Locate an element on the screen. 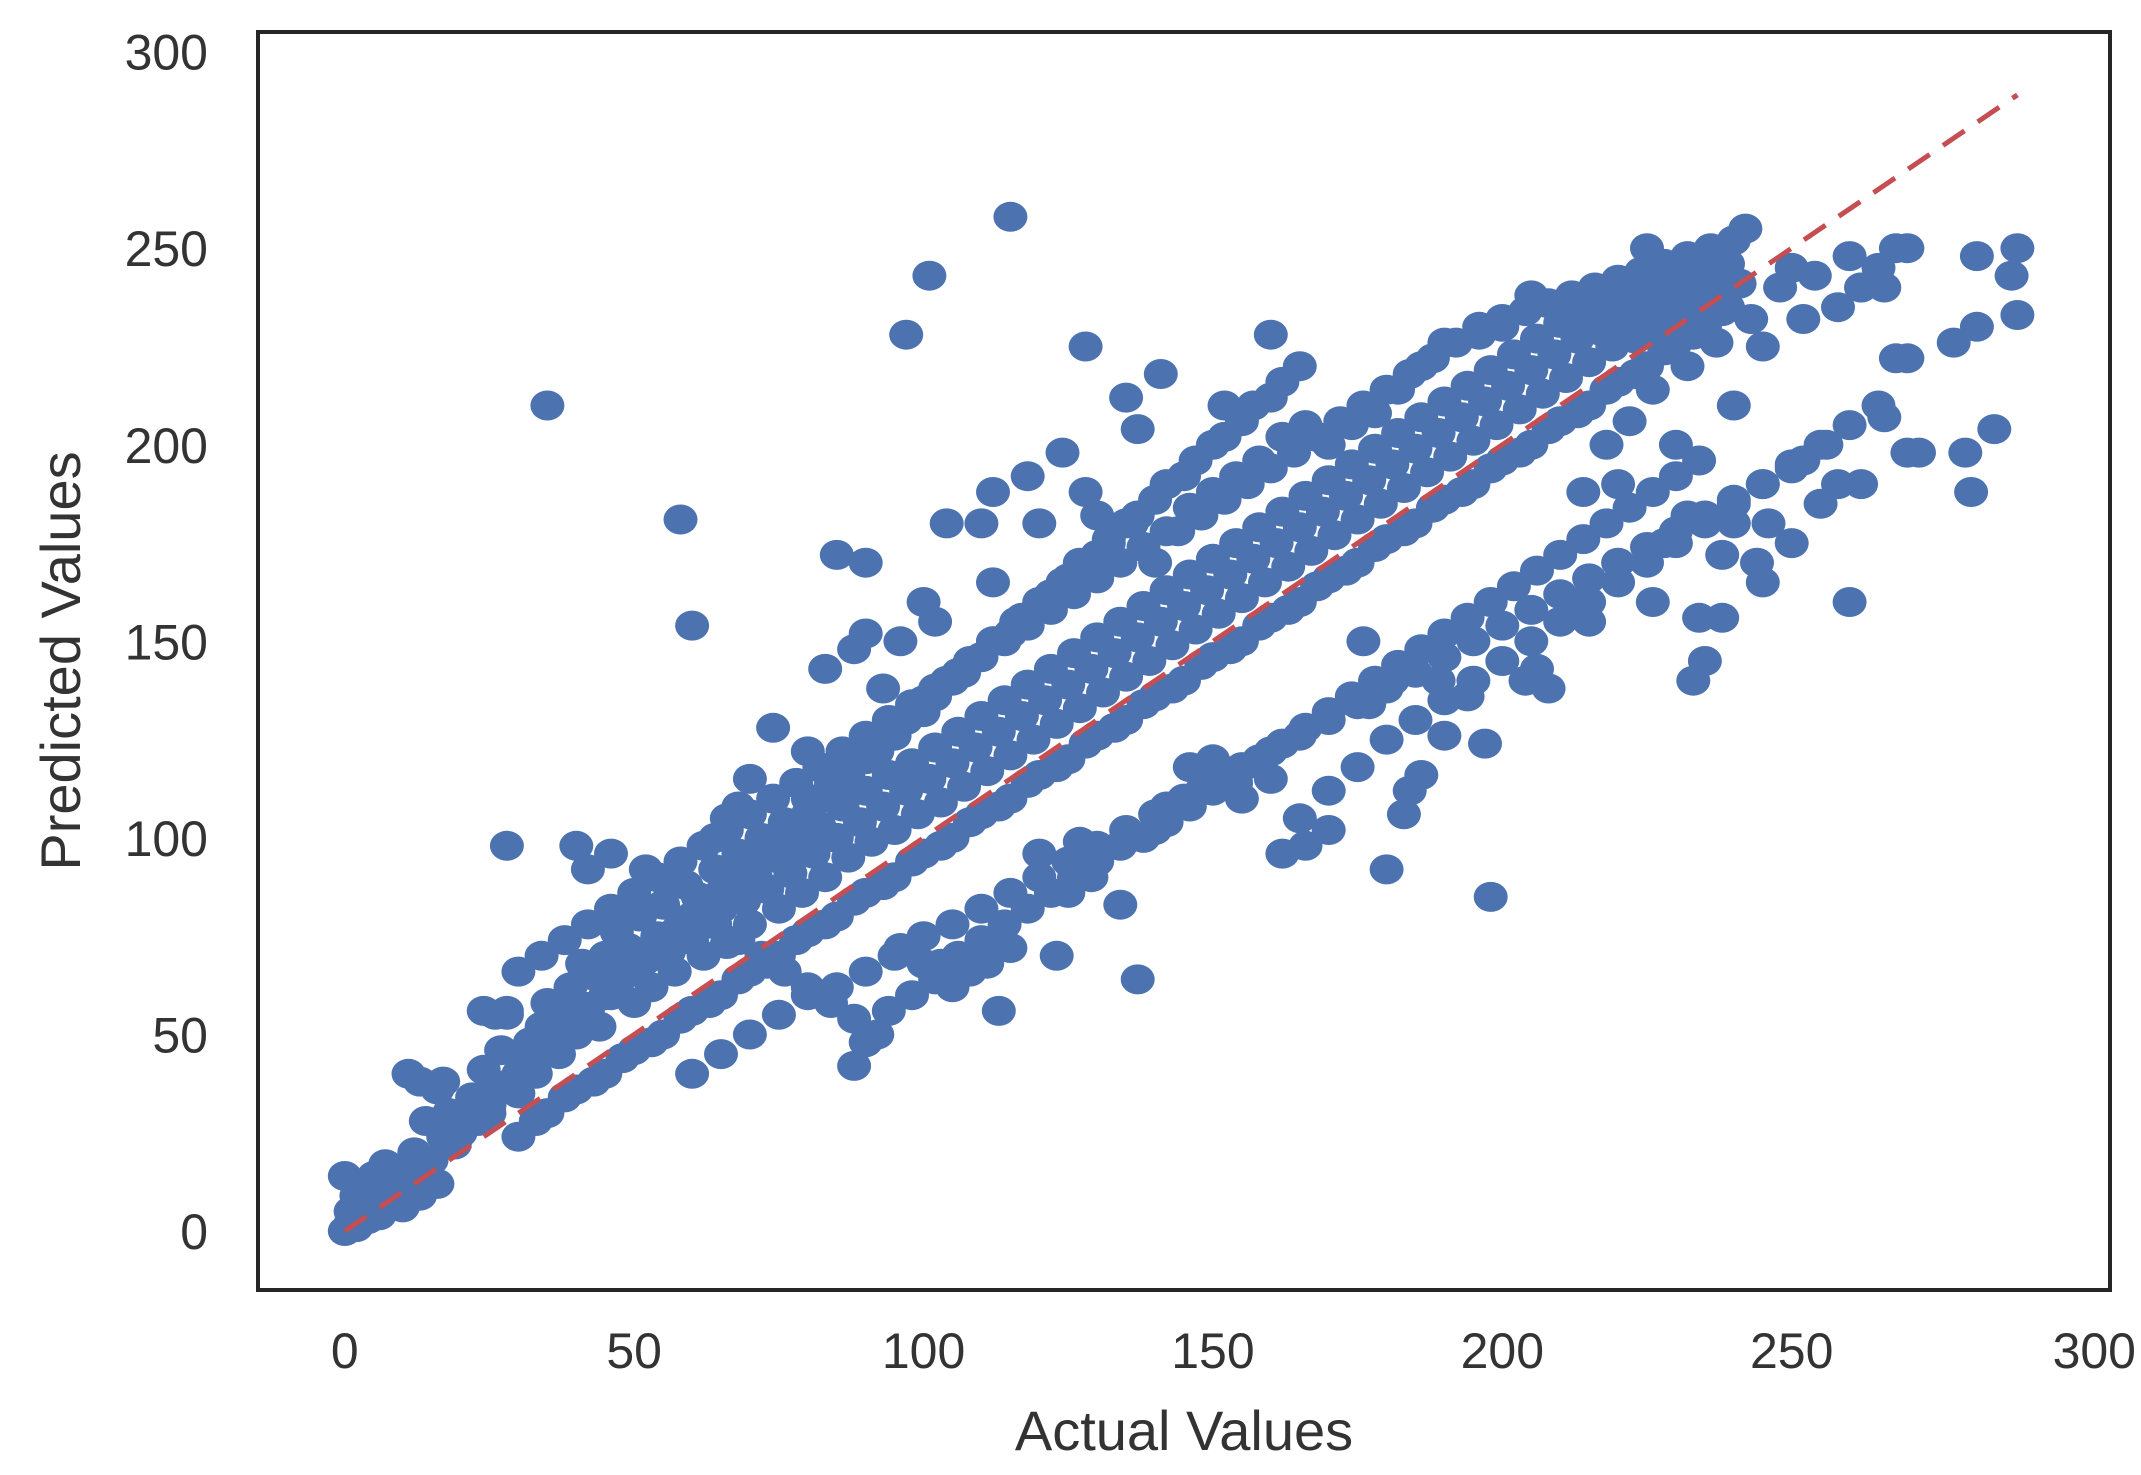 This screenshot has height=1475, width=2141. y-tick-label: 250 is located at coordinates (166, 249).